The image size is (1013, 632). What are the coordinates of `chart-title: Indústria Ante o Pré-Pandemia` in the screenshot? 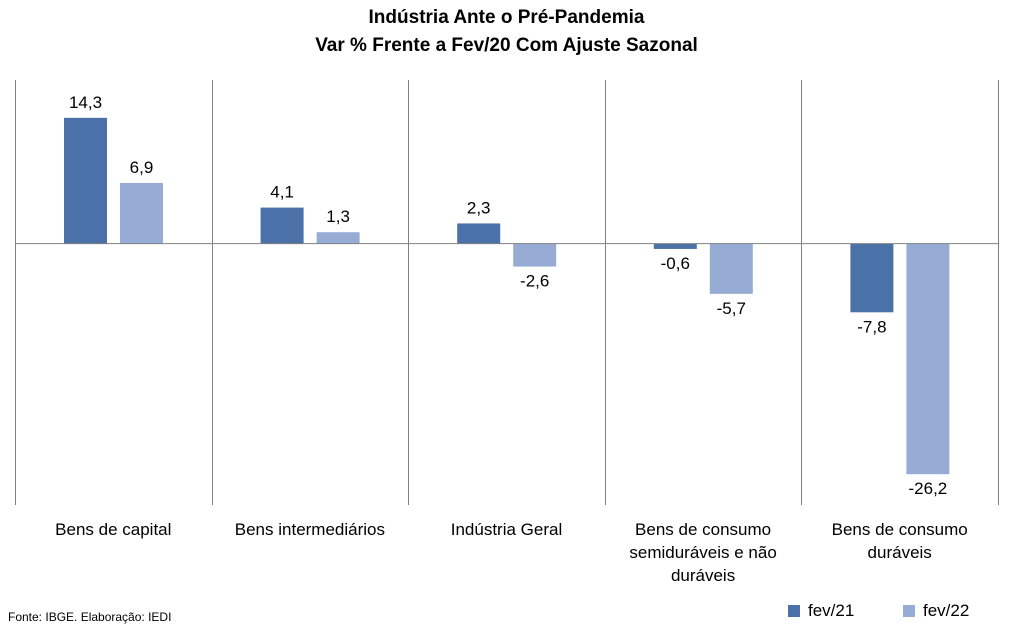 It's located at (506, 17).